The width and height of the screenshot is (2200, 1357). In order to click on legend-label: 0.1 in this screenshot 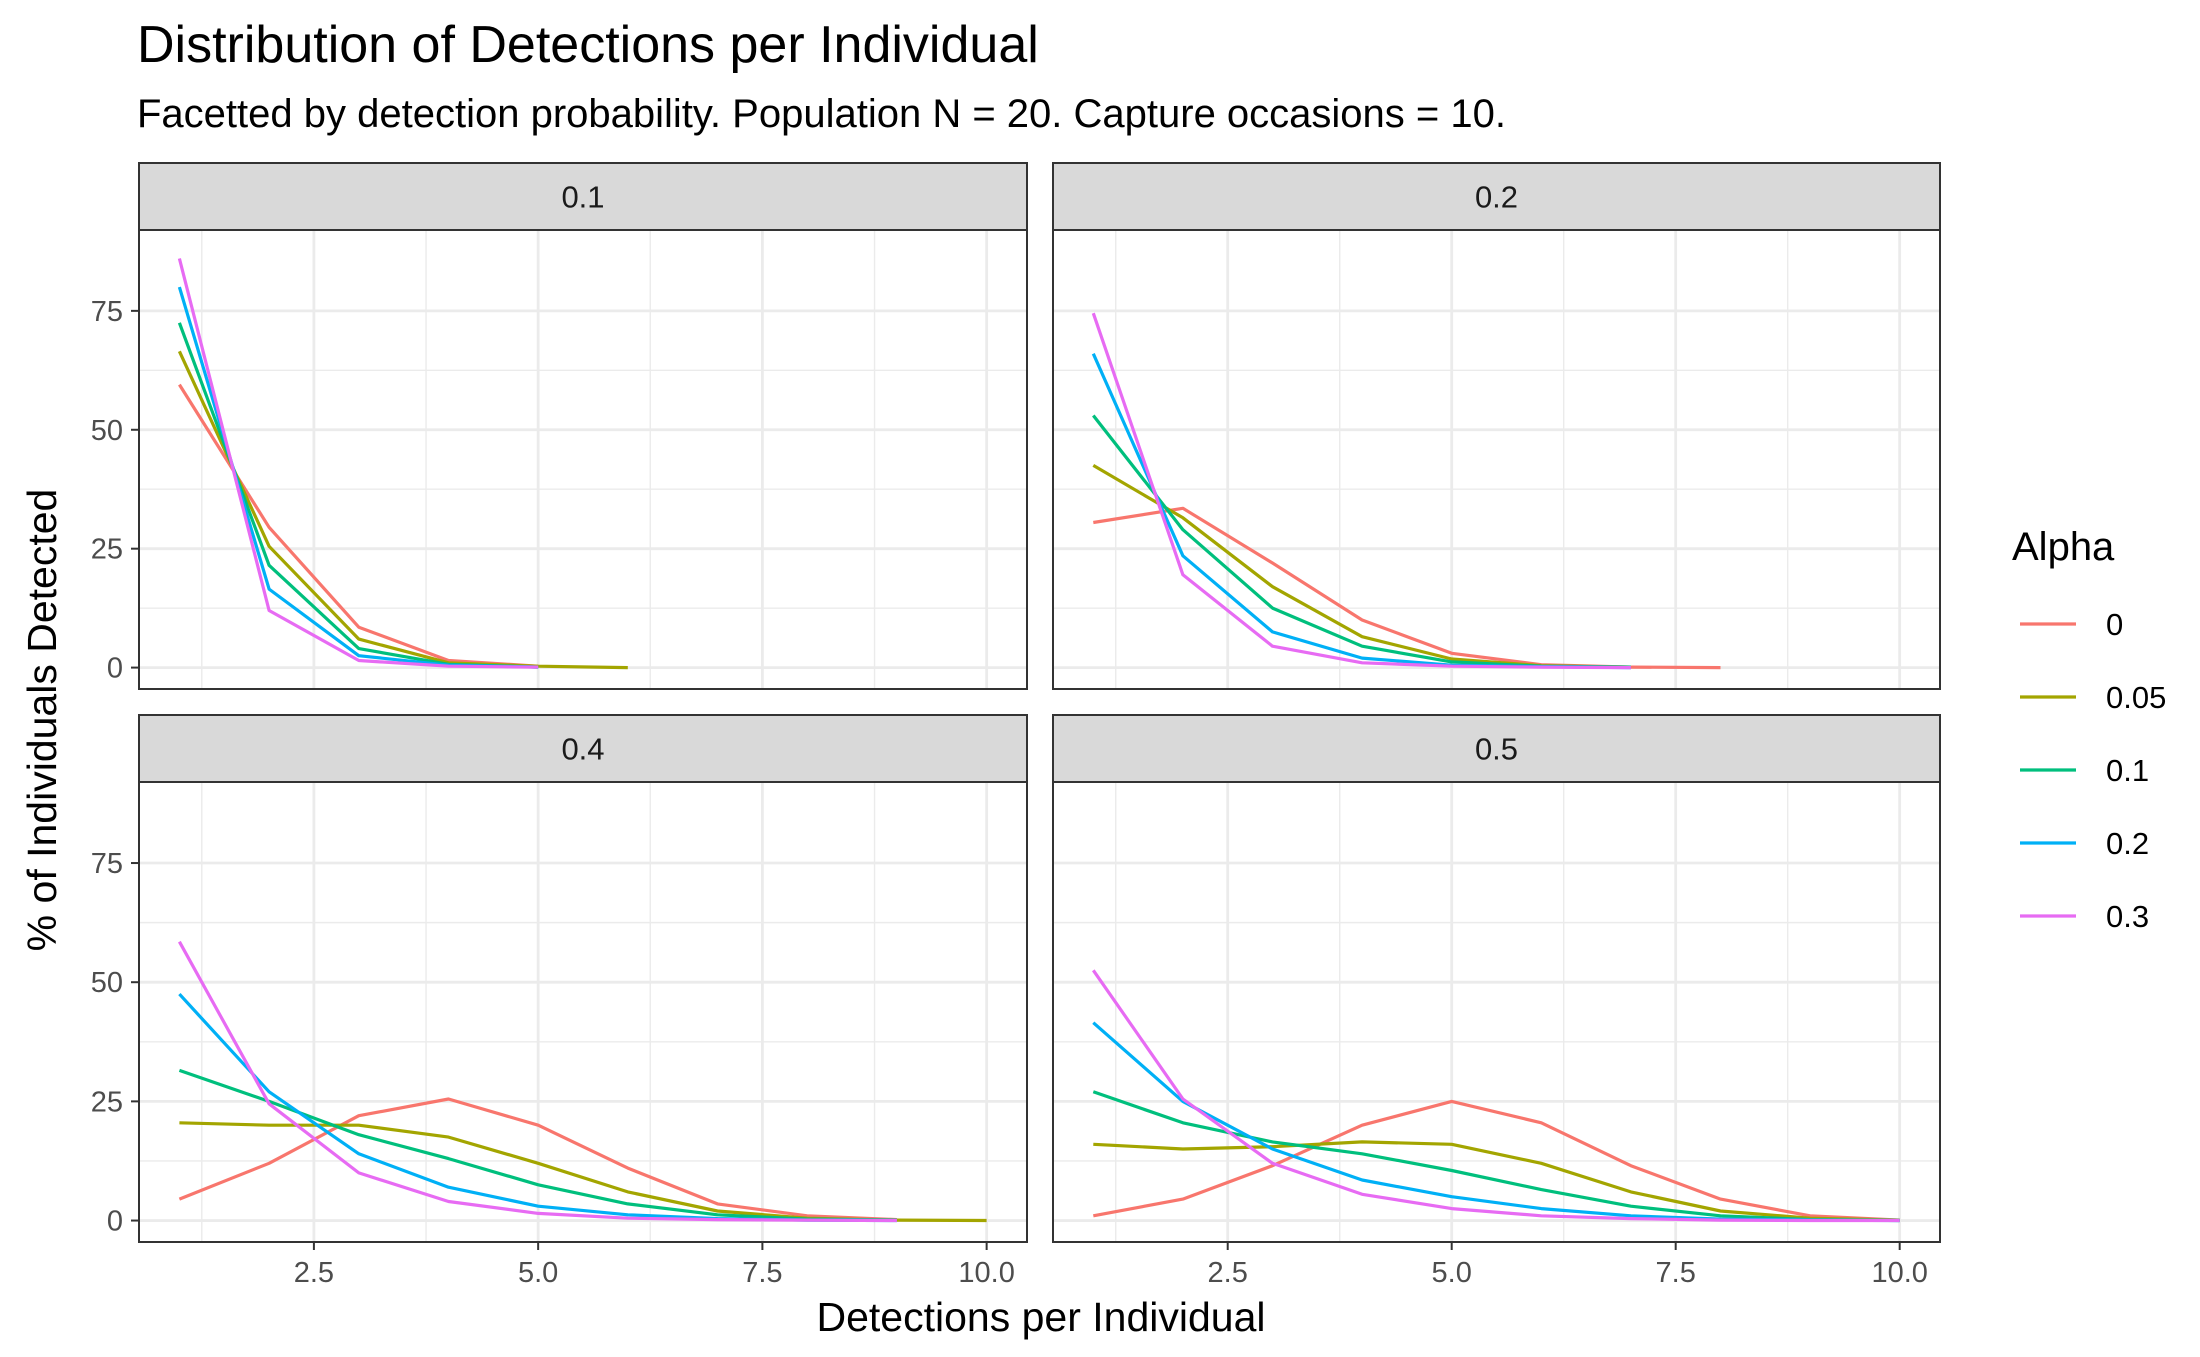, I will do `click(2127, 770)`.